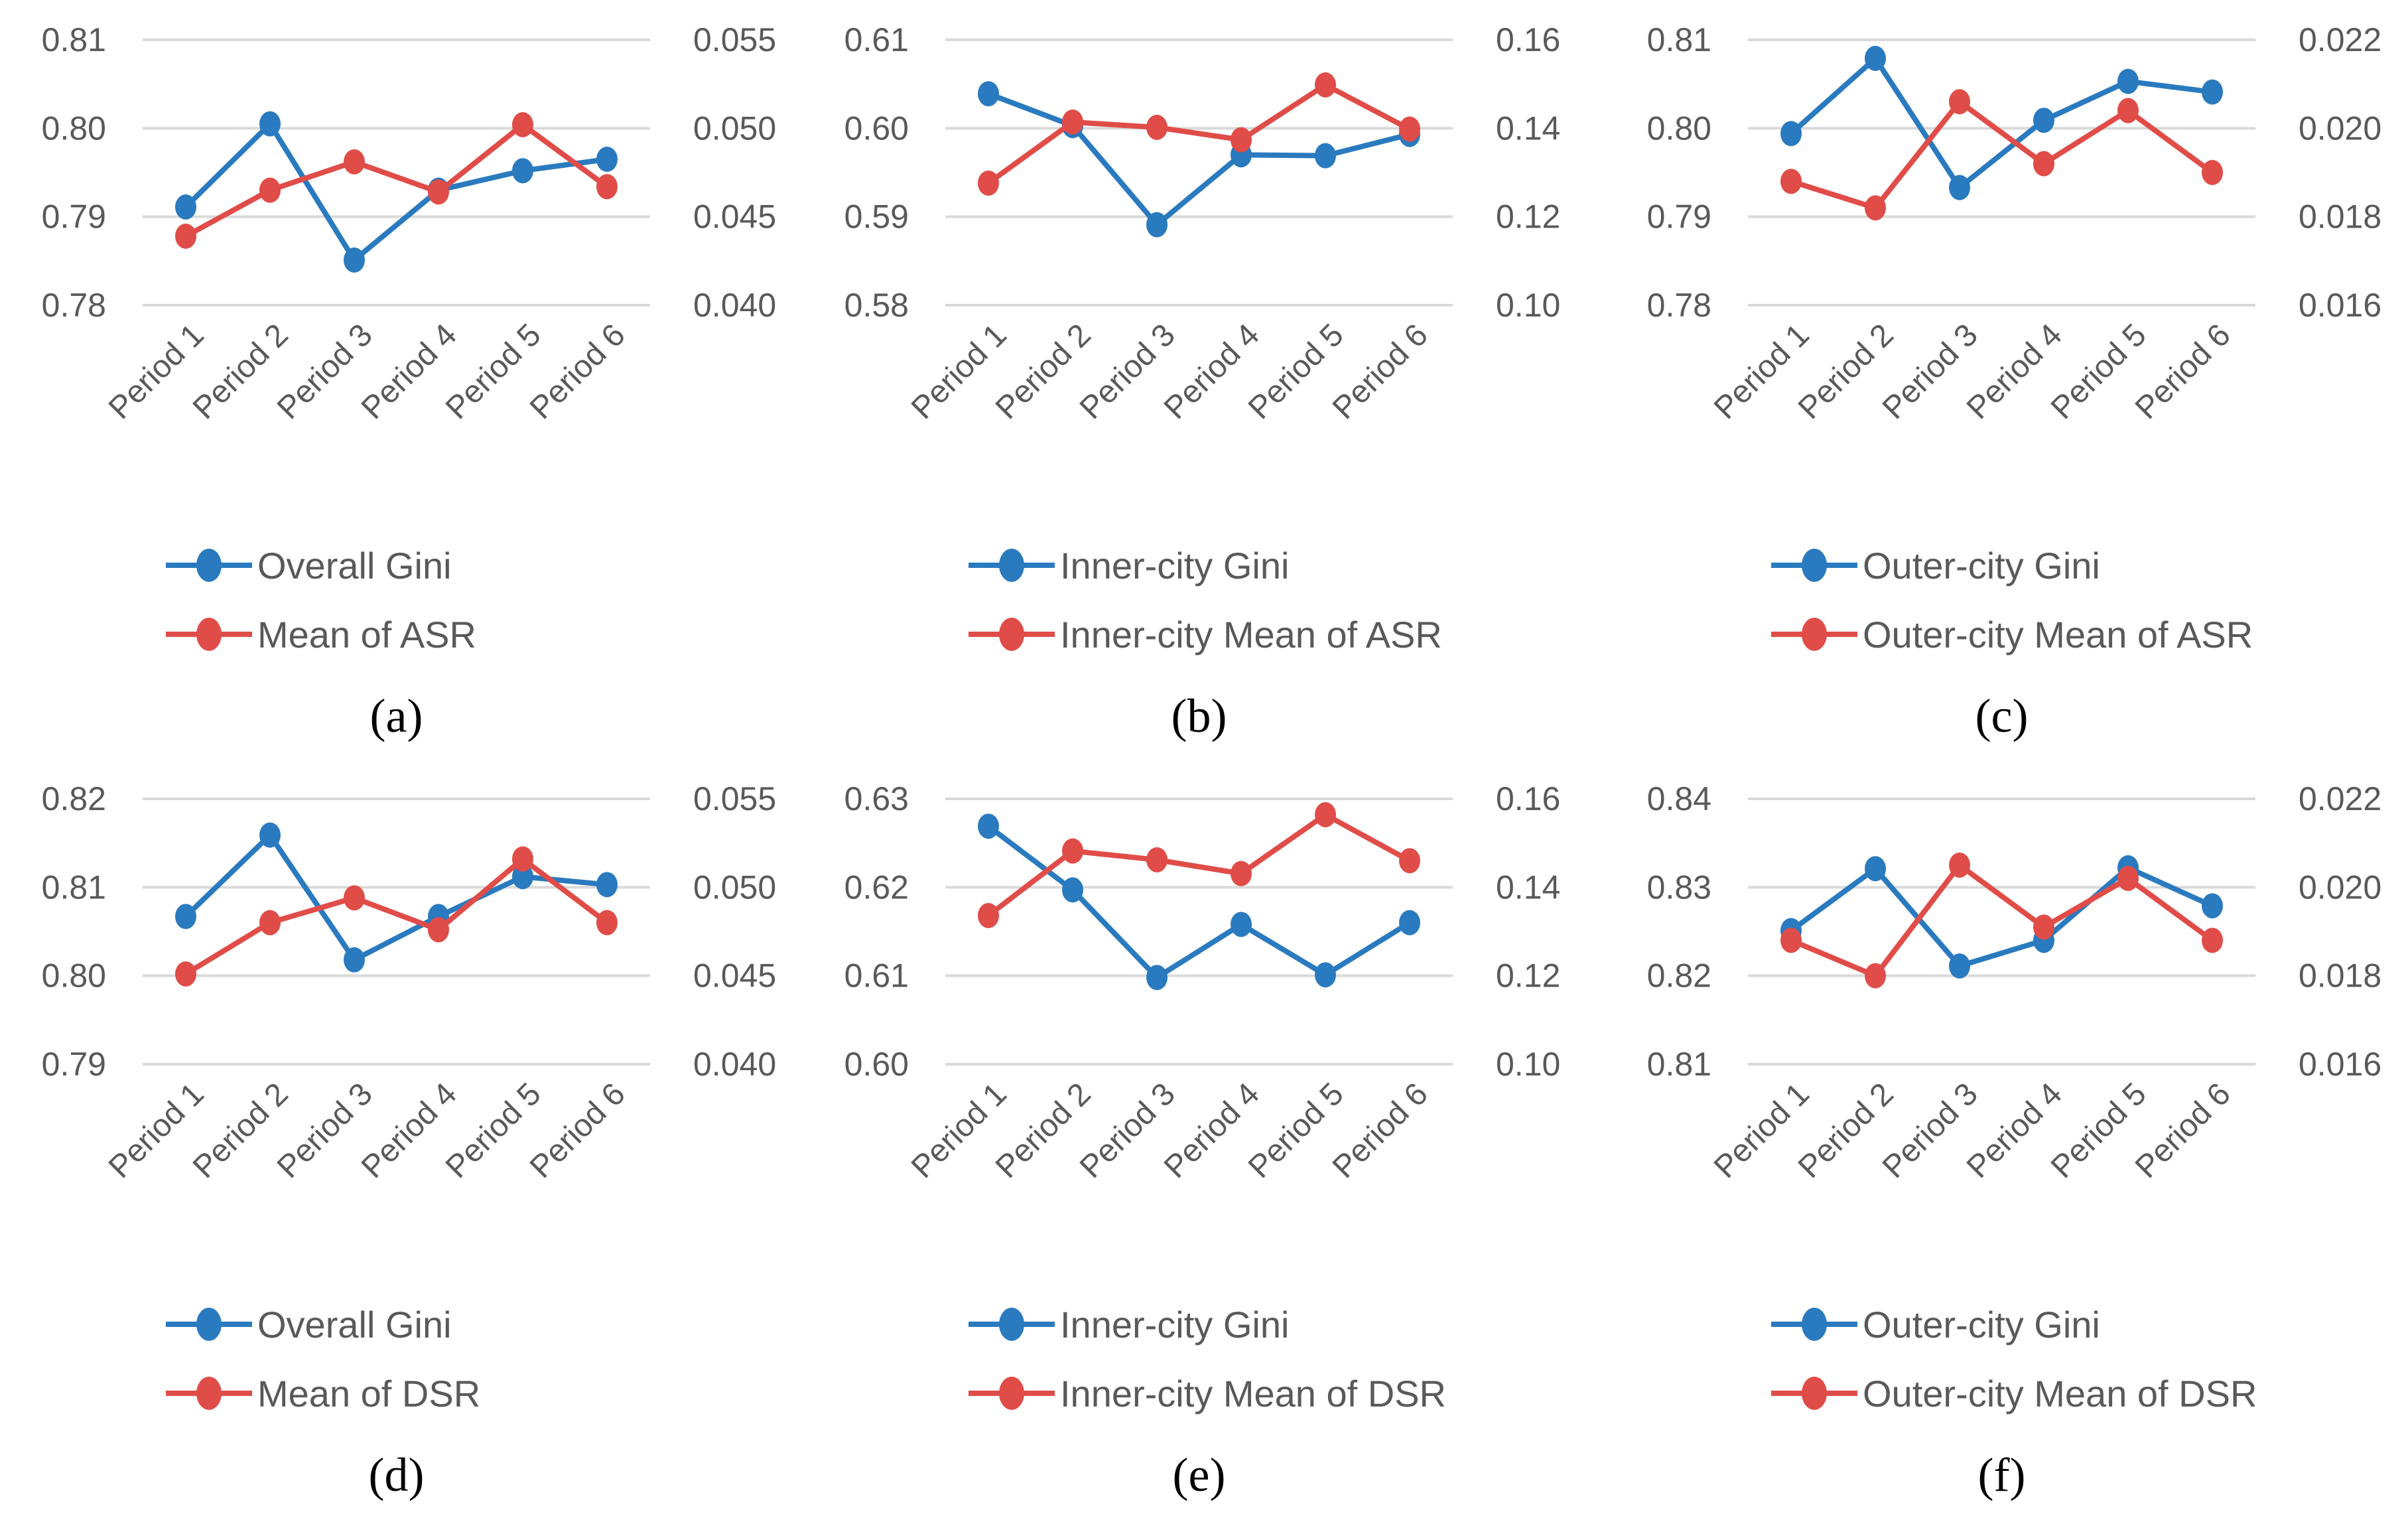 The height and width of the screenshot is (1518, 2408). What do you see at coordinates (1175, 1324) in the screenshot?
I see `legend-label: Inner-city Gini` at bounding box center [1175, 1324].